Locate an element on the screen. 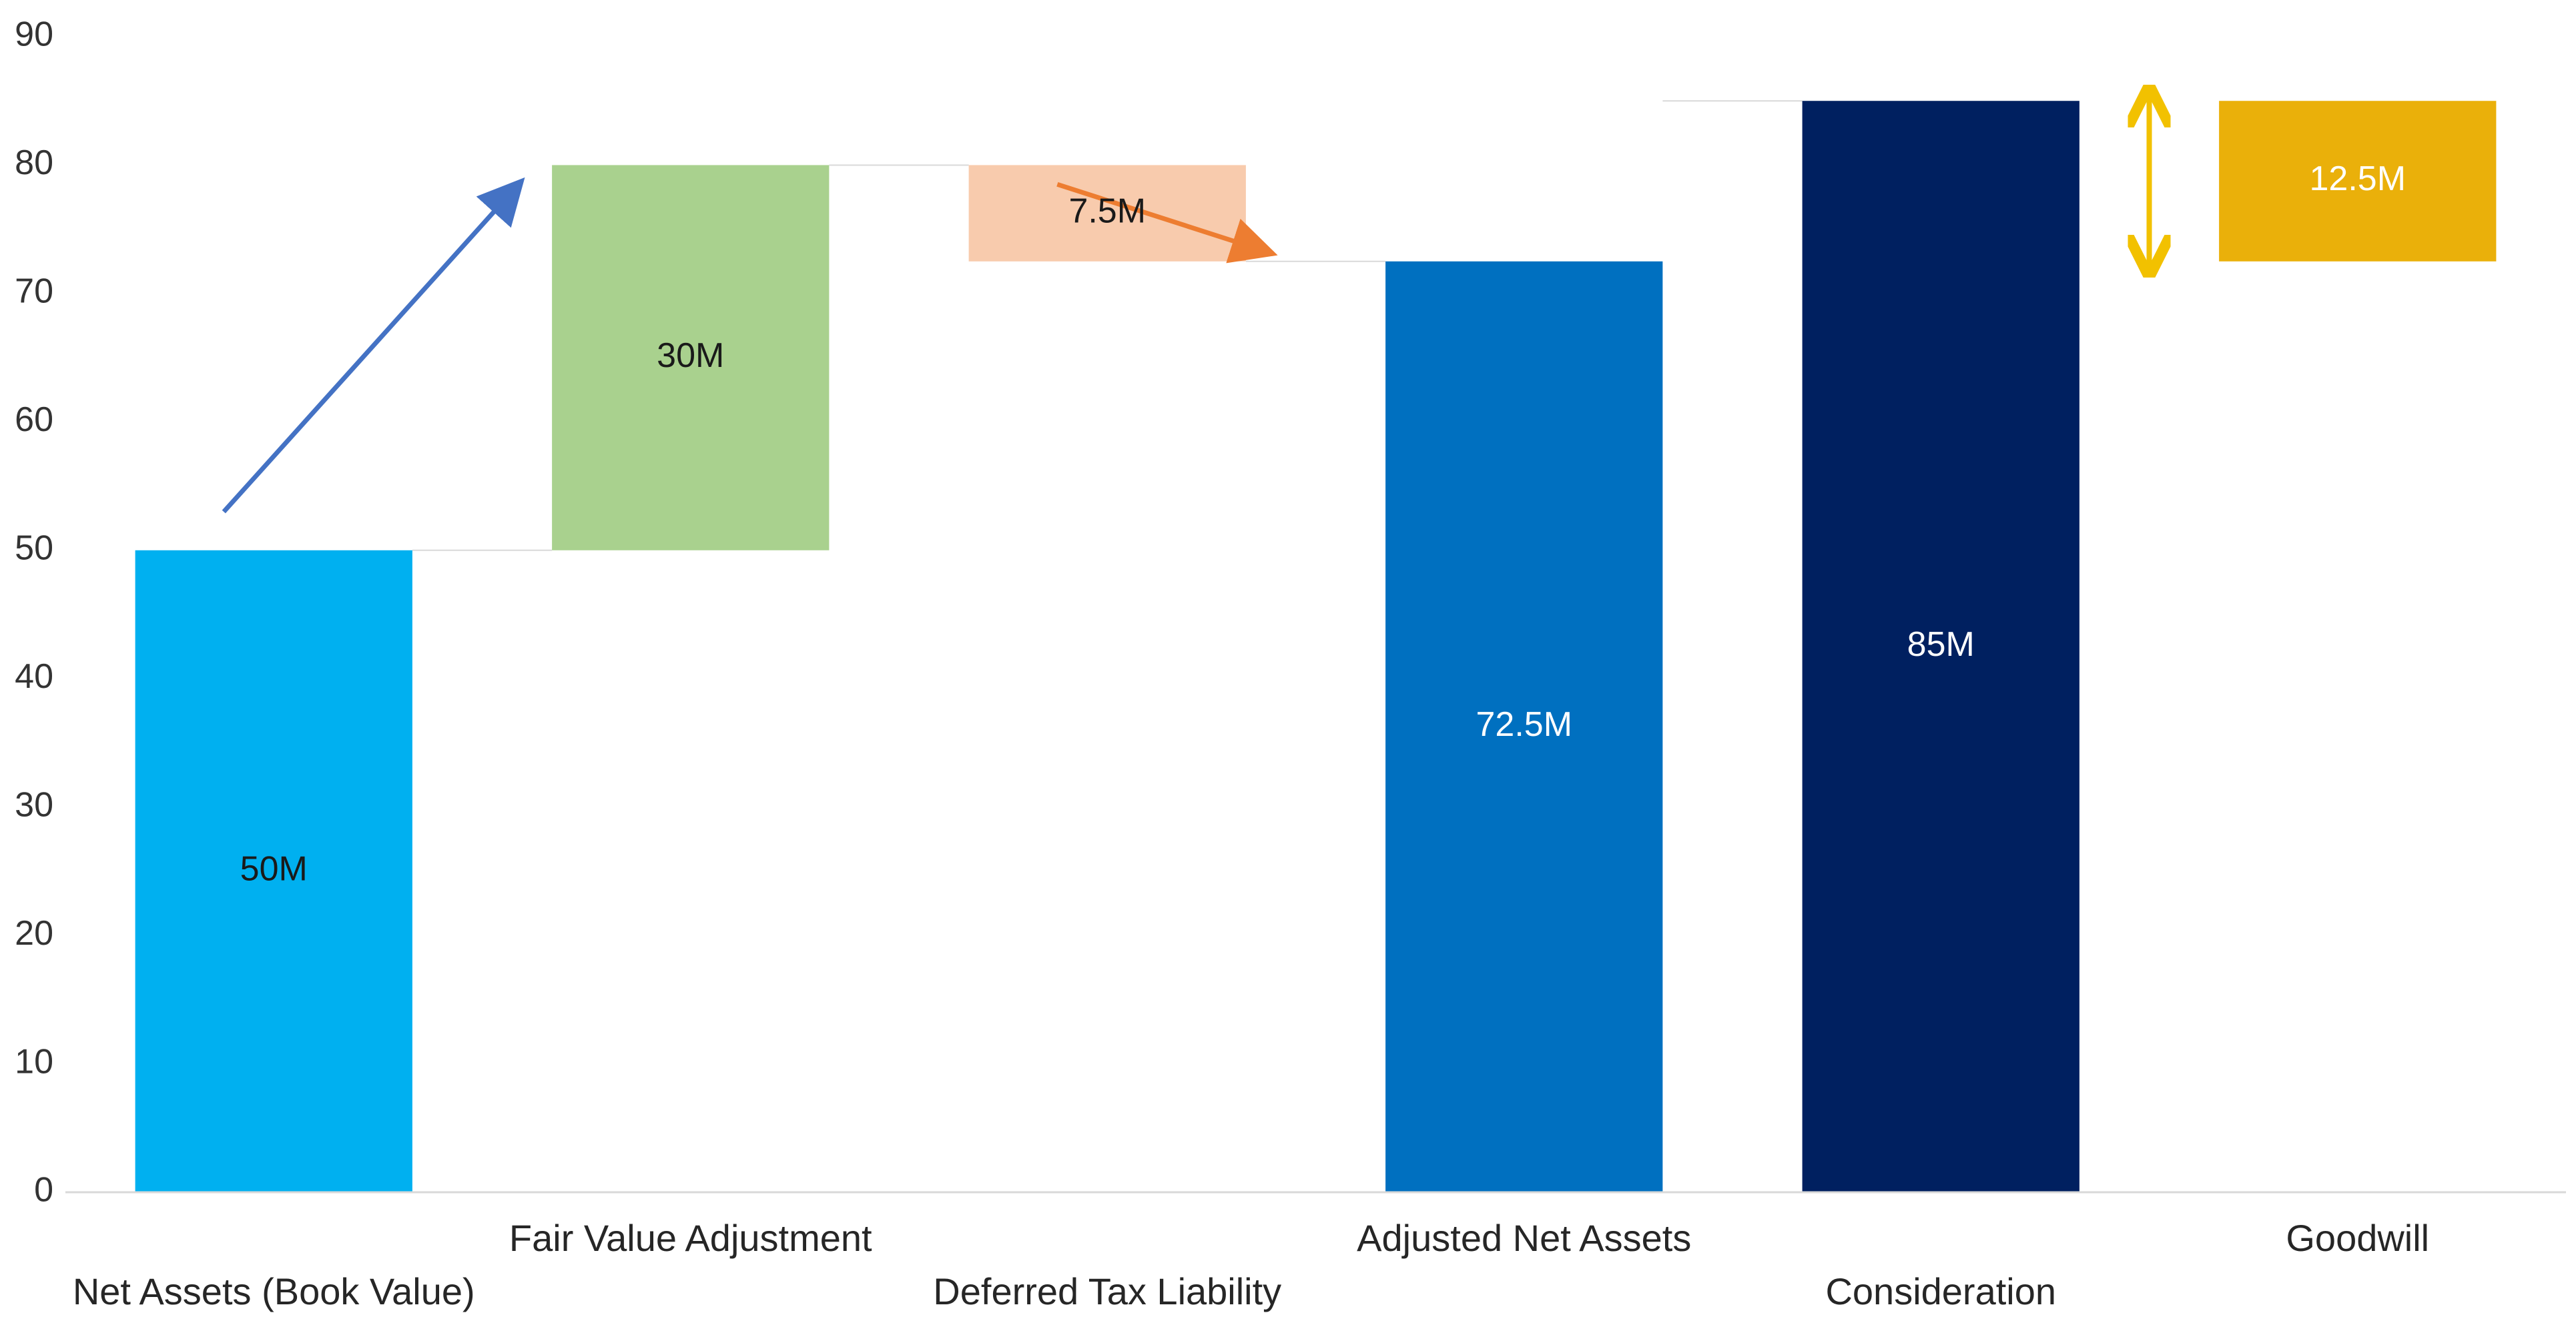 The image size is (2576, 1319). data-label: 30M is located at coordinates (690, 355).